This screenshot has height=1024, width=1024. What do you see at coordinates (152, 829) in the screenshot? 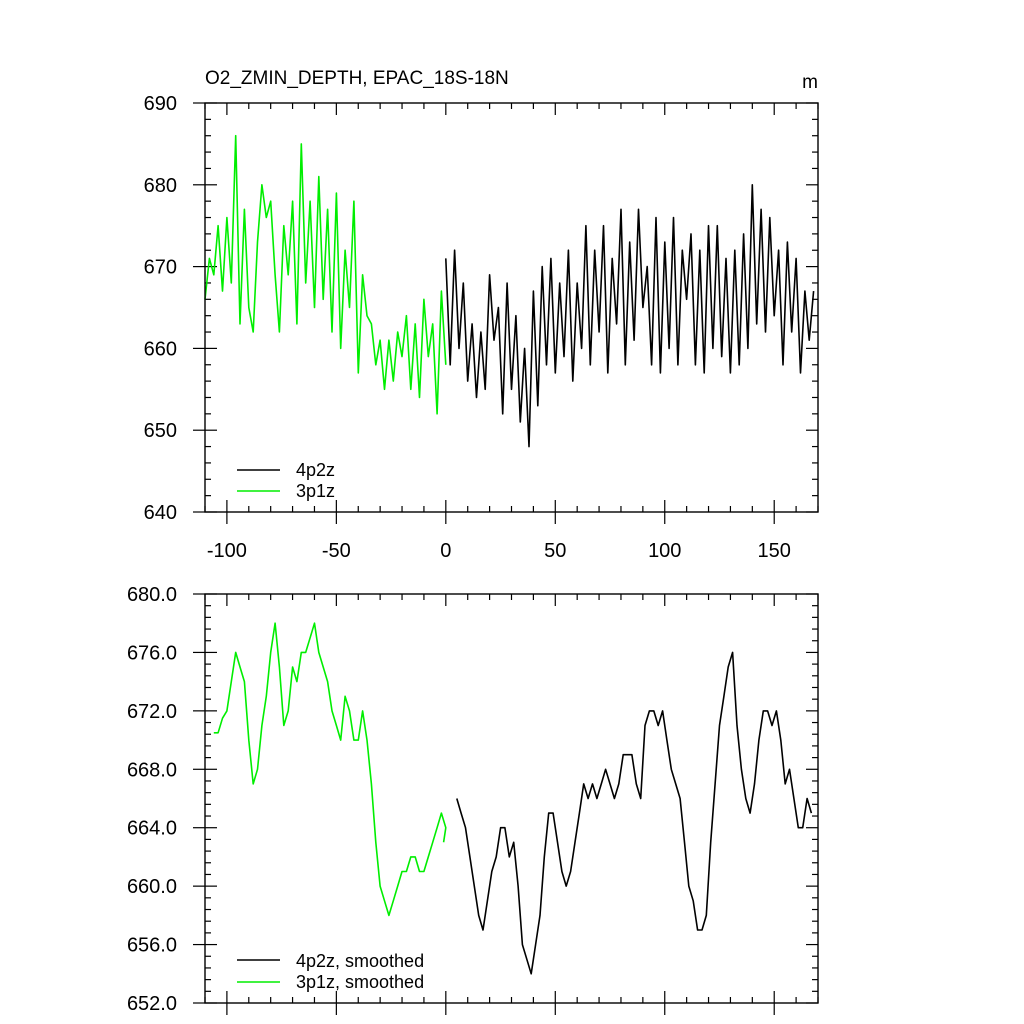
I see `bottom-ytick-label: 664.0` at bounding box center [152, 829].